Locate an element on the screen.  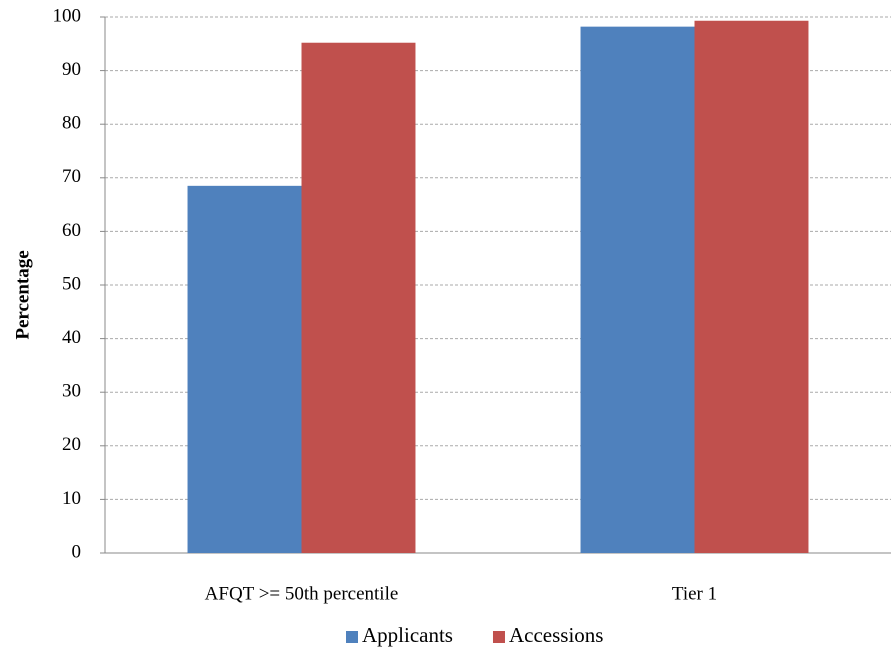
x-tick-label: Tier 1 is located at coordinates (694, 593).